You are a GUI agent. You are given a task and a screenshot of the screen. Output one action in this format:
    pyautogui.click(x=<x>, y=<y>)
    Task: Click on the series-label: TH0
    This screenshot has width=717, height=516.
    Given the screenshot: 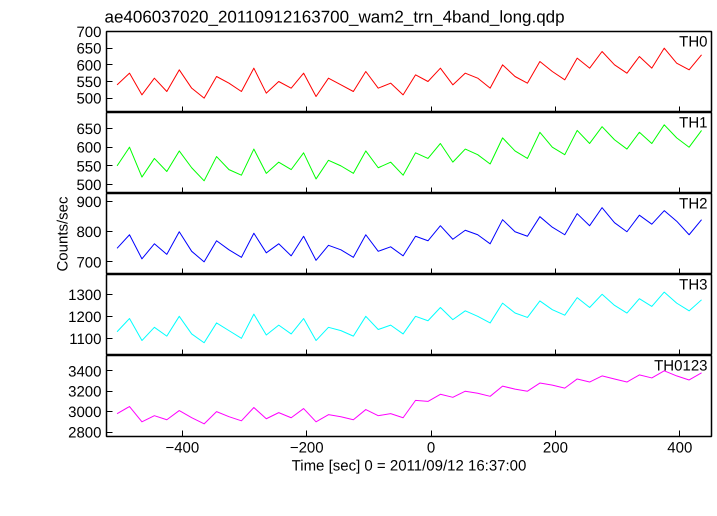 What is the action you would take?
    pyautogui.click(x=693, y=42)
    